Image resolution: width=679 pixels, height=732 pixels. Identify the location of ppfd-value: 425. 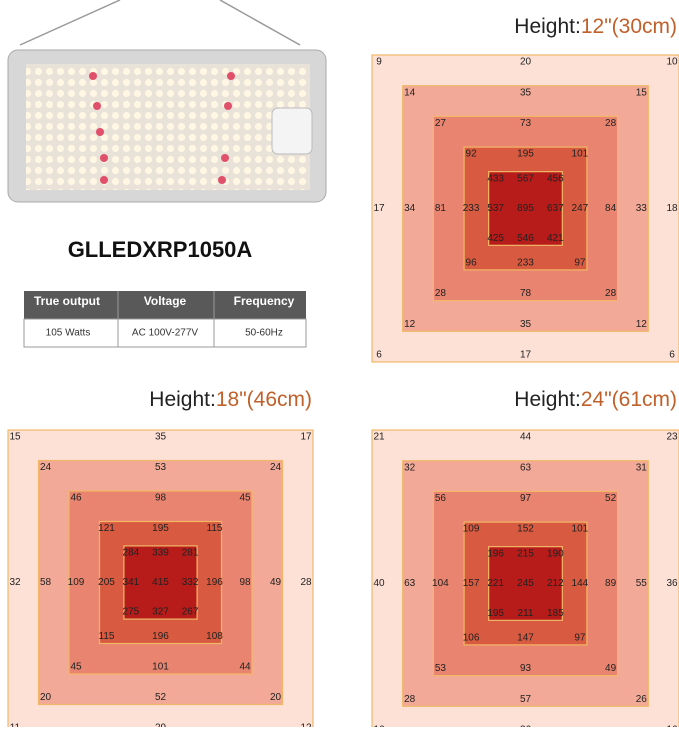
(495, 238).